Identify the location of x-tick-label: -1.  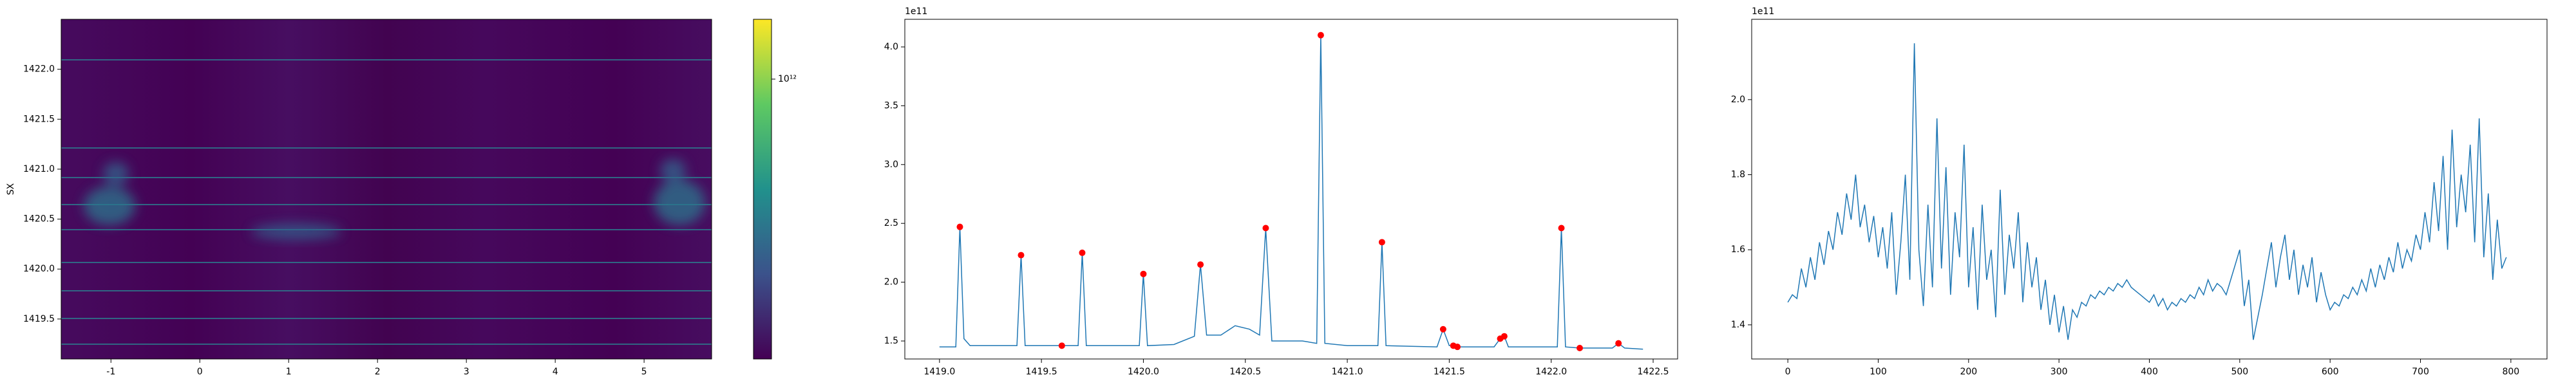
(111, 372).